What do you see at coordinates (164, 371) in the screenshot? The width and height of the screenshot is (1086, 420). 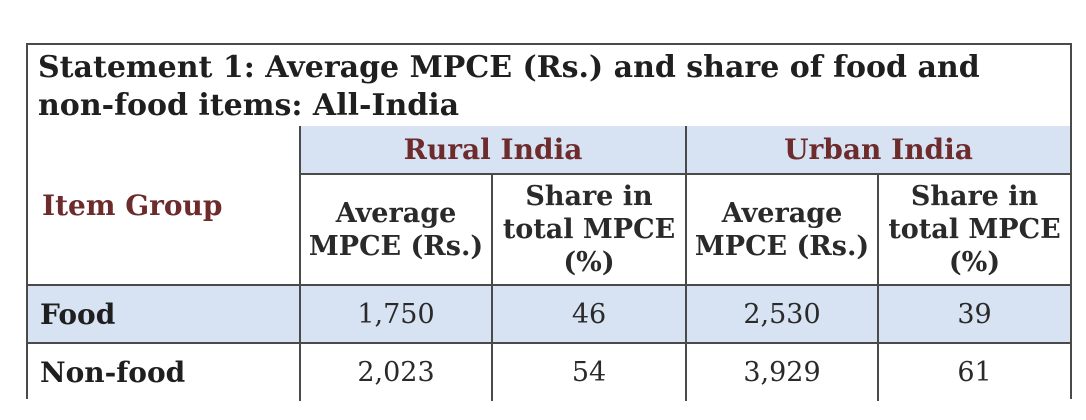 I see `row-label: Non-food` at bounding box center [164, 371].